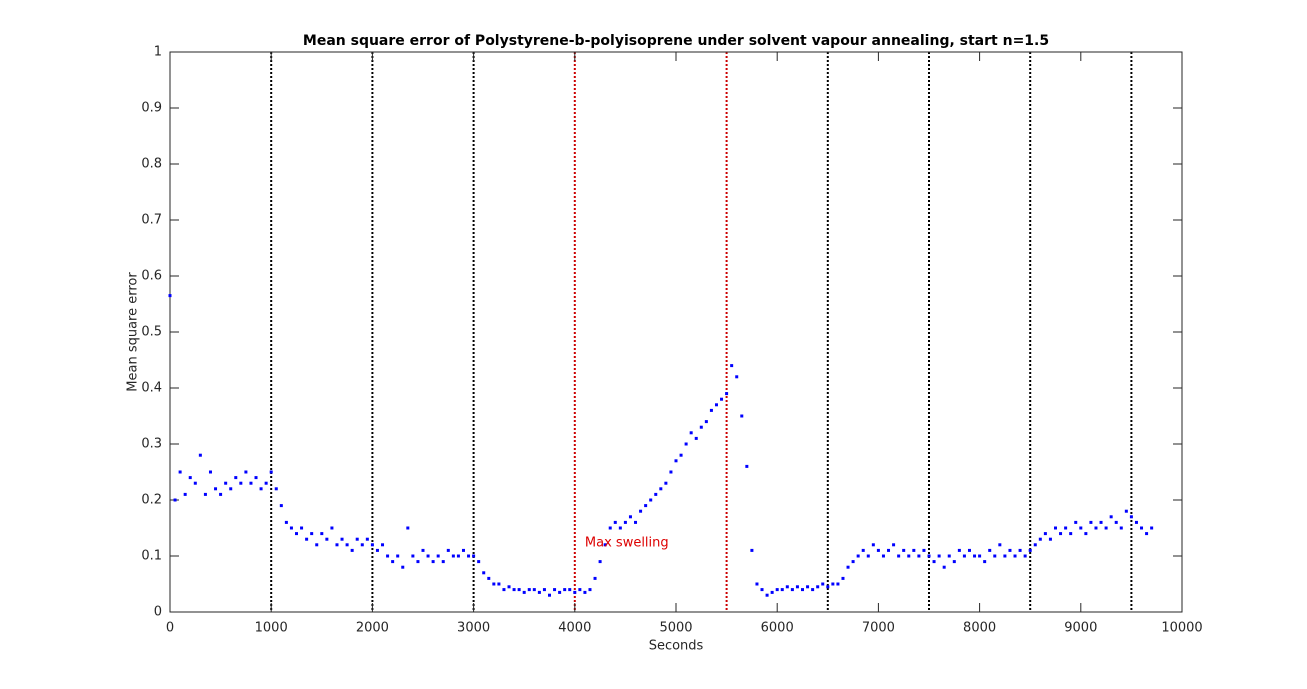 The image size is (1307, 689). I want to click on x-tick-label: 3000, so click(473, 628).